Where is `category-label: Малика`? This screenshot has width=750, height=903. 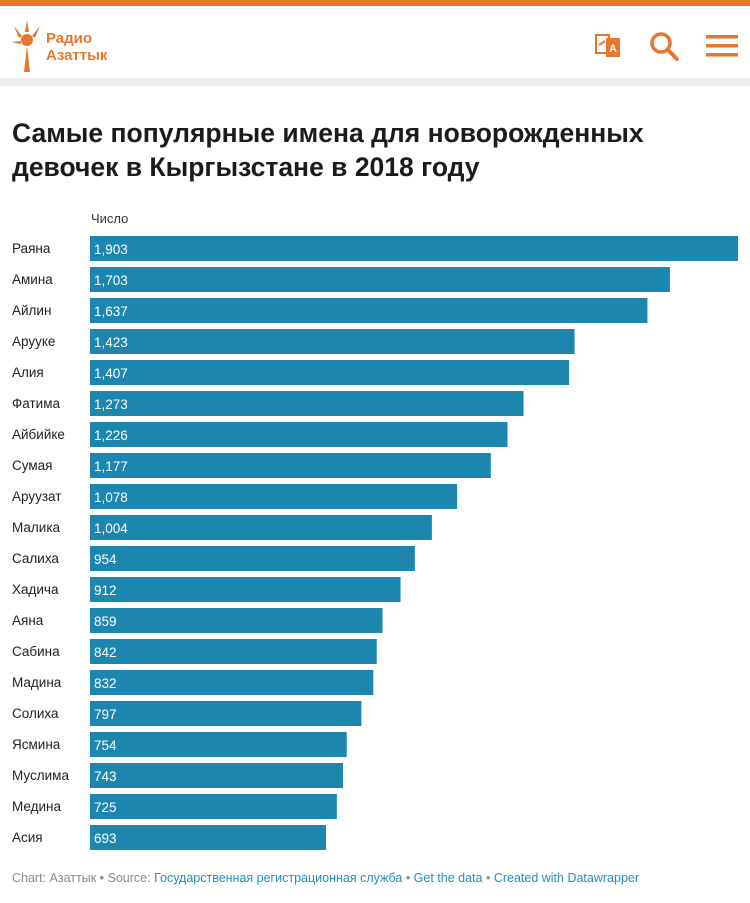 category-label: Малика is located at coordinates (36, 527).